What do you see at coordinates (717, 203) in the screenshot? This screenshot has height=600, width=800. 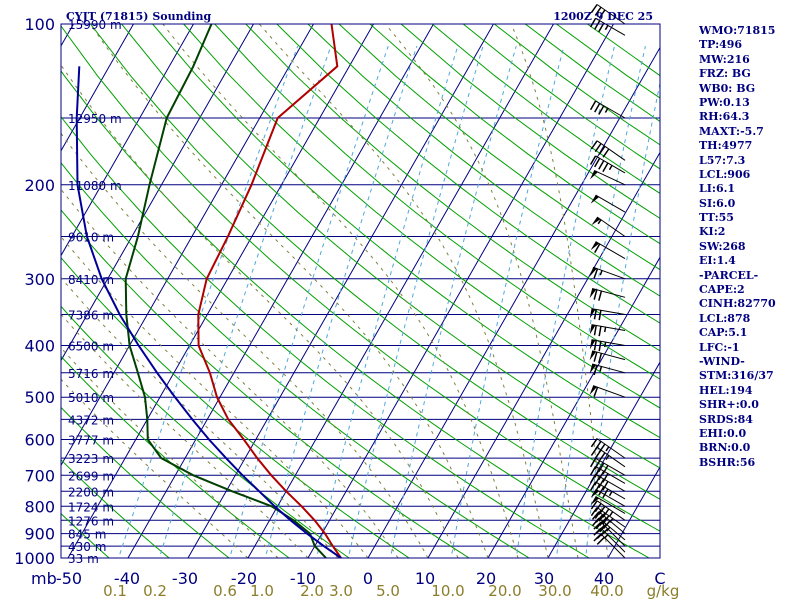 I see `index-item: SI:6.0` at bounding box center [717, 203].